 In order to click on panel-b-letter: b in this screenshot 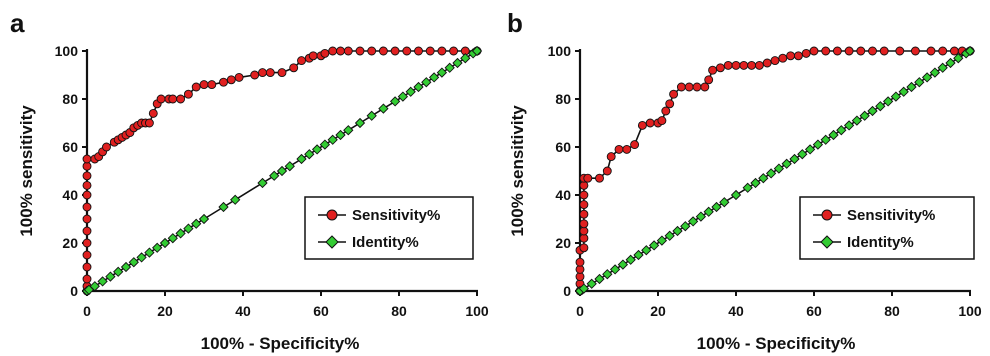, I will do `click(515, 23)`.